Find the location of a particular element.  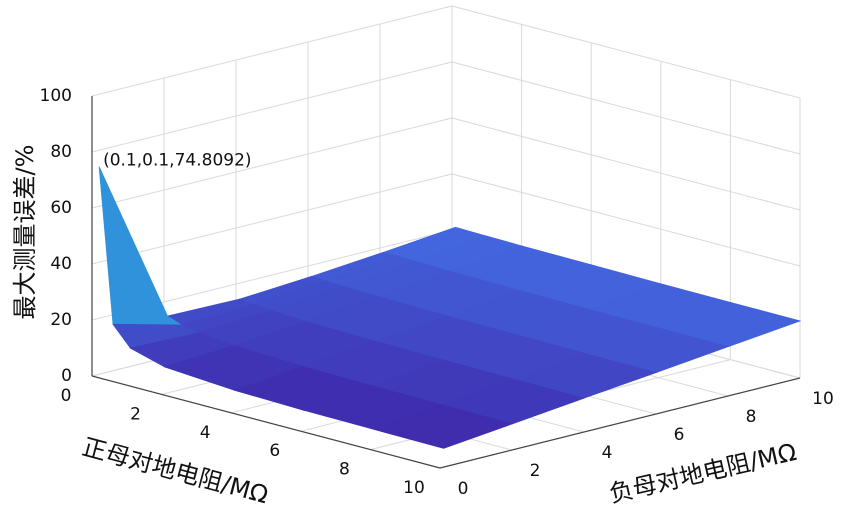

y-axis-title: 负母对地电阻/MΩ is located at coordinates (703, 473).